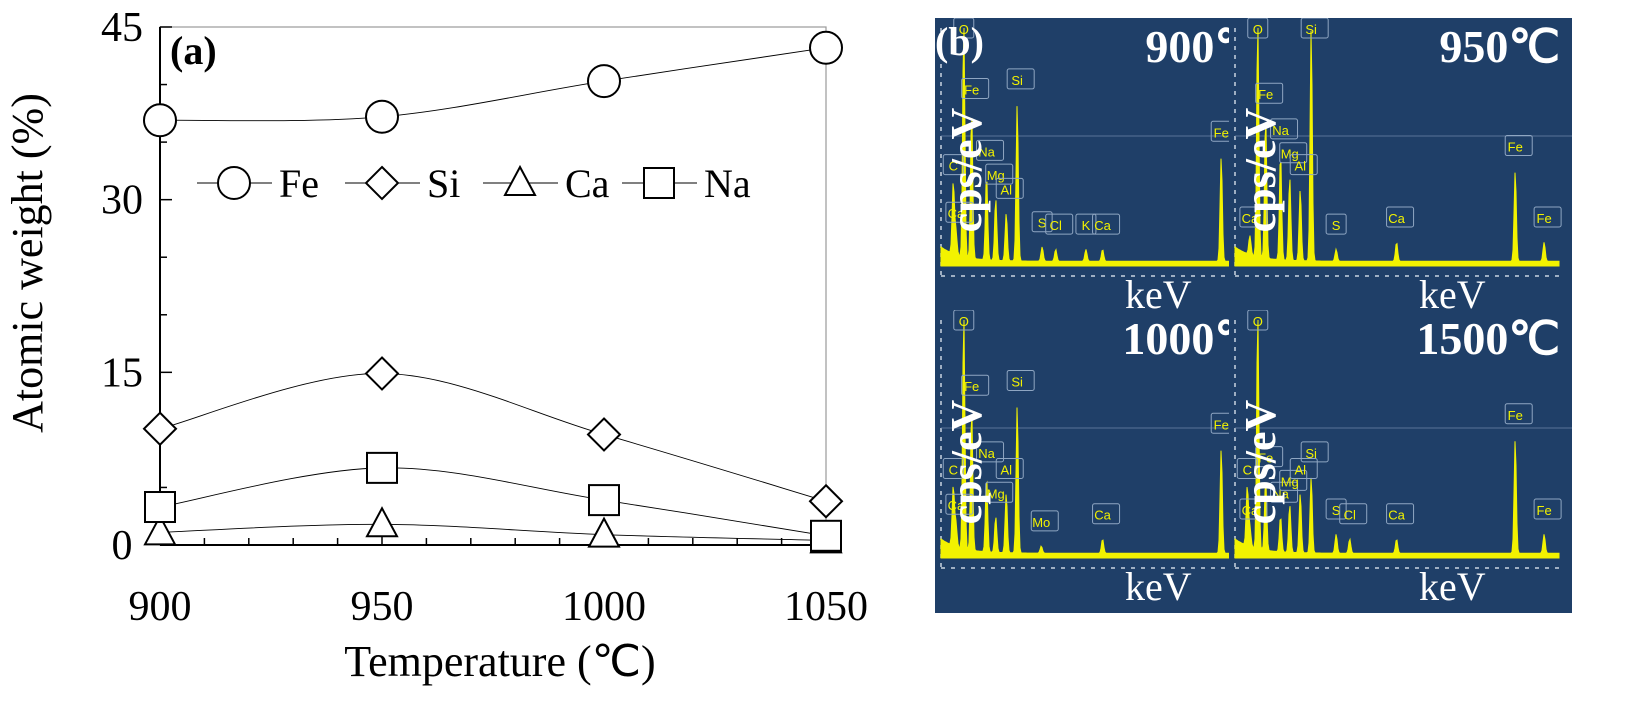 This screenshot has width=1633, height=716. I want to click on legend-marker-si, so click(382, 183).